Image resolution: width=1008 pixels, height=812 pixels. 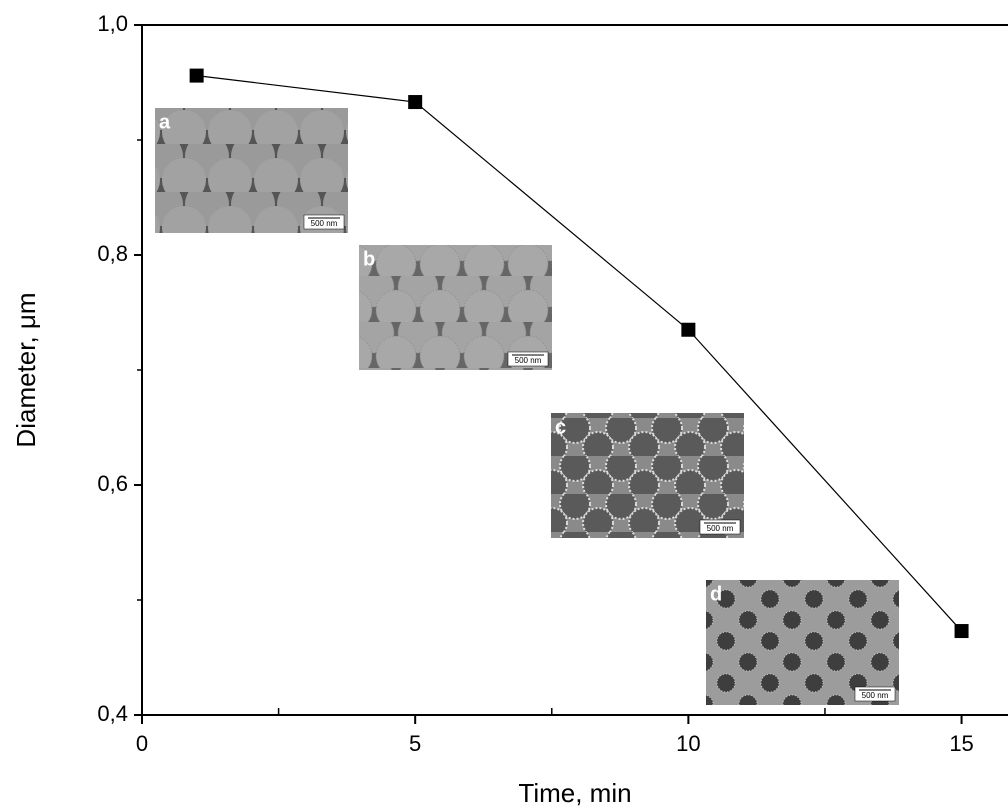 What do you see at coordinates (112, 713) in the screenshot?
I see `y-tick-label: 0,4` at bounding box center [112, 713].